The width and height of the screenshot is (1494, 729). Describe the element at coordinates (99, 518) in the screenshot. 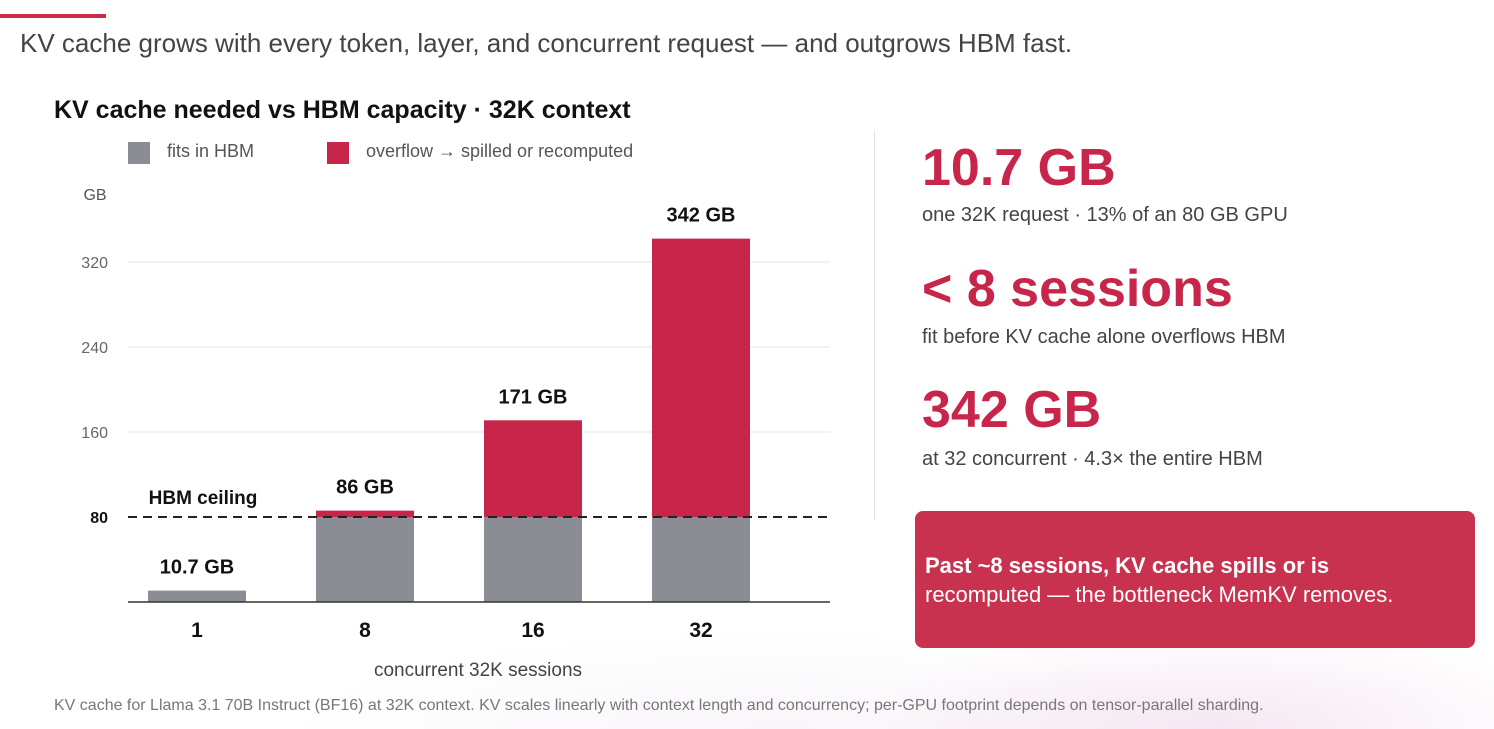

I see `y-tick-label: 80` at that location.